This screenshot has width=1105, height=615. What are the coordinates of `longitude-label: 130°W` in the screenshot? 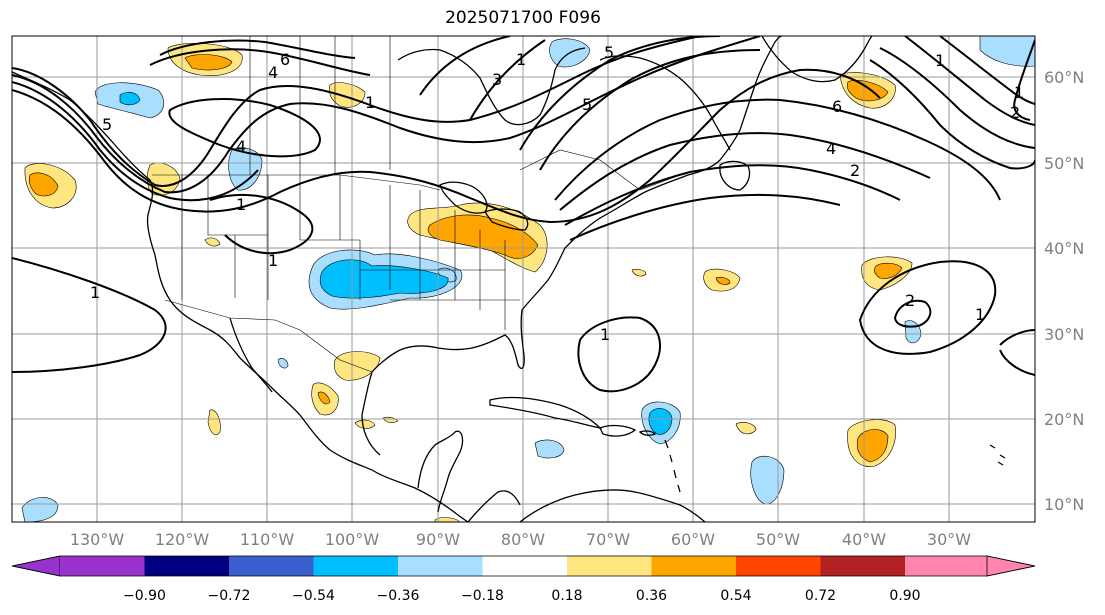 It's located at (97, 539).